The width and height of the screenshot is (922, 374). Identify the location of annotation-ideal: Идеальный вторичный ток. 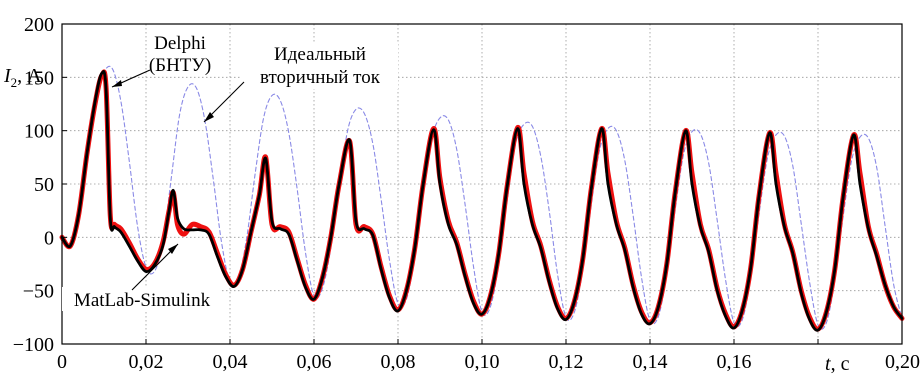
(300, 82).